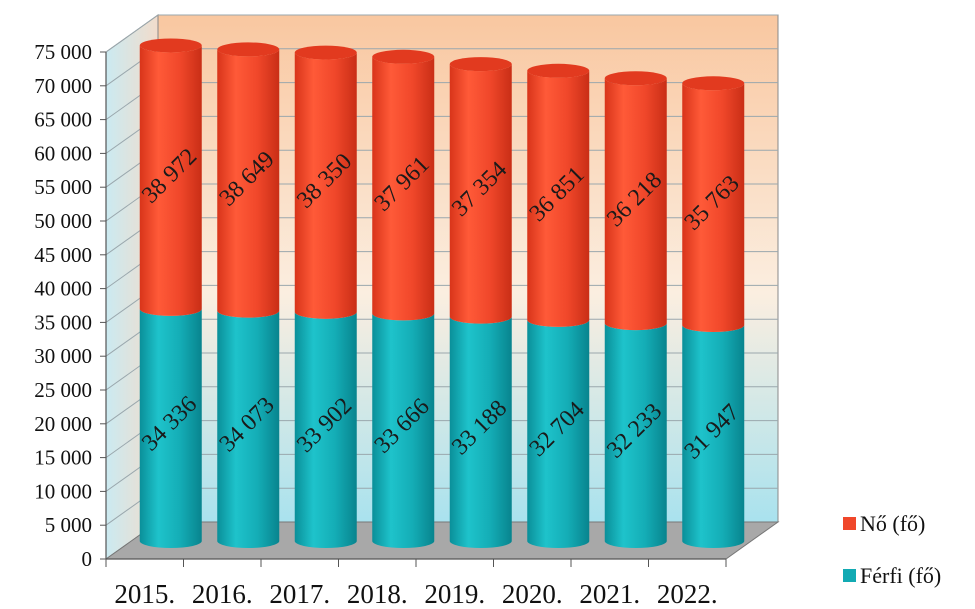  Describe the element at coordinates (63, 289) in the screenshot. I see `y-tick-label: 40 000` at that location.